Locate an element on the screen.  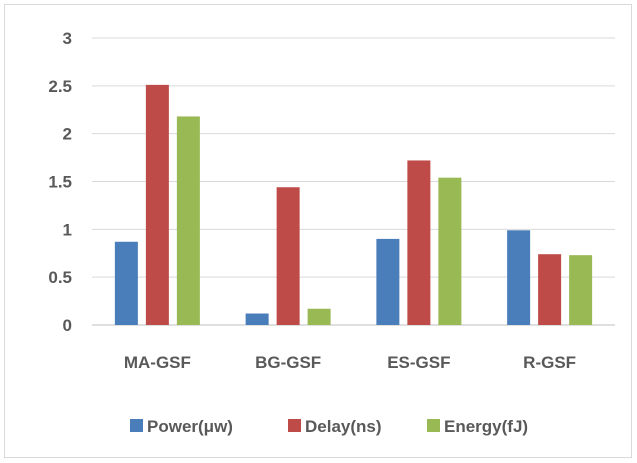
x-axis-labels: MA-GSF BG-GSF ES-GSF R-GSF is located at coordinates (350, 362).